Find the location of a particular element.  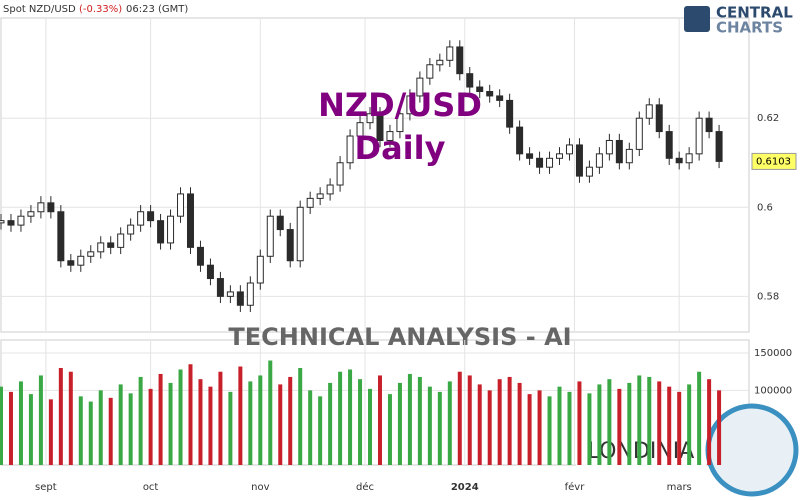

x-tick-label: oct is located at coordinates (151, 487).